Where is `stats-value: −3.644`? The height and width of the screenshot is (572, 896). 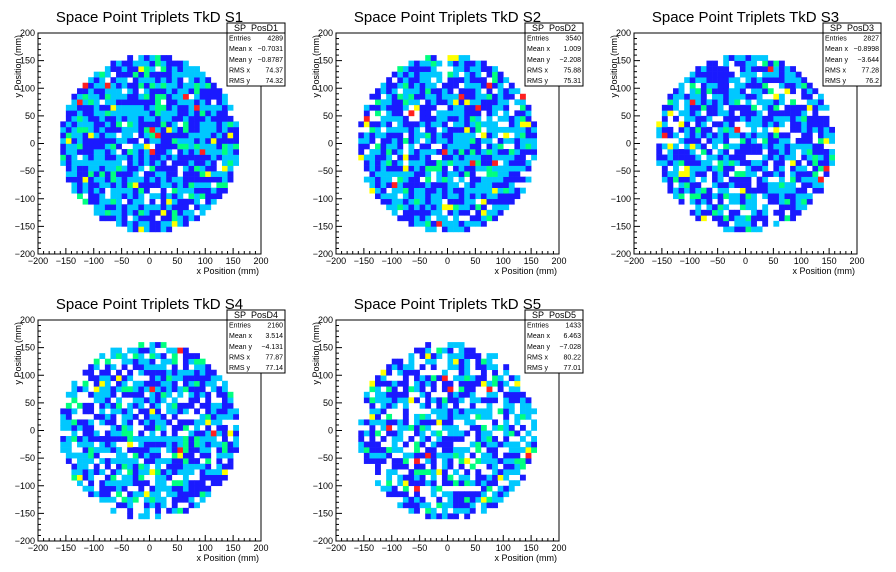
stats-value: −3.644 is located at coordinates (868, 60).